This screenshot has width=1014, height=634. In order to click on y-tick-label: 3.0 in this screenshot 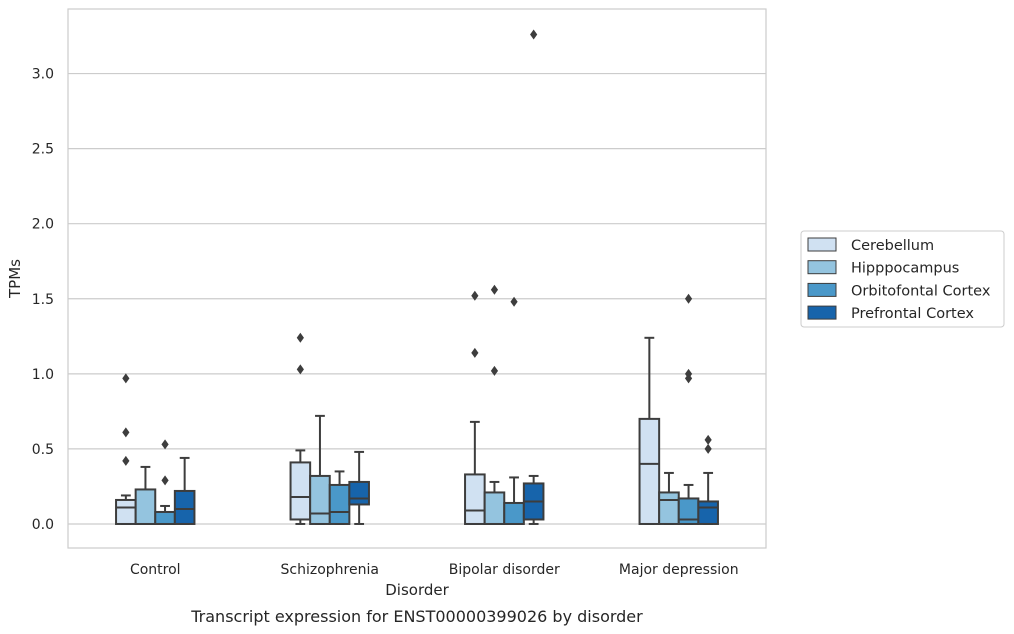, I will do `click(43, 75)`.